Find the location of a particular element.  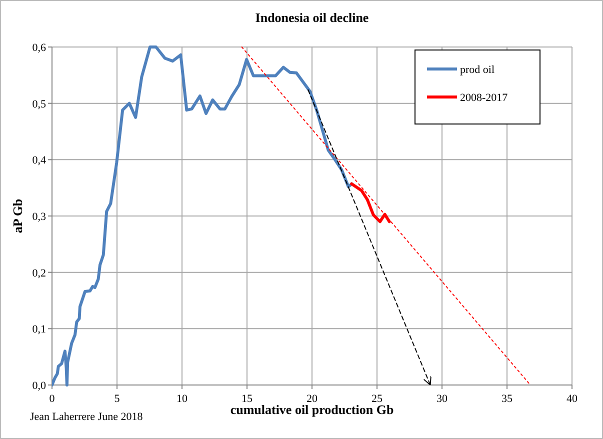

x-tick-label: 0 is located at coordinates (52, 399).